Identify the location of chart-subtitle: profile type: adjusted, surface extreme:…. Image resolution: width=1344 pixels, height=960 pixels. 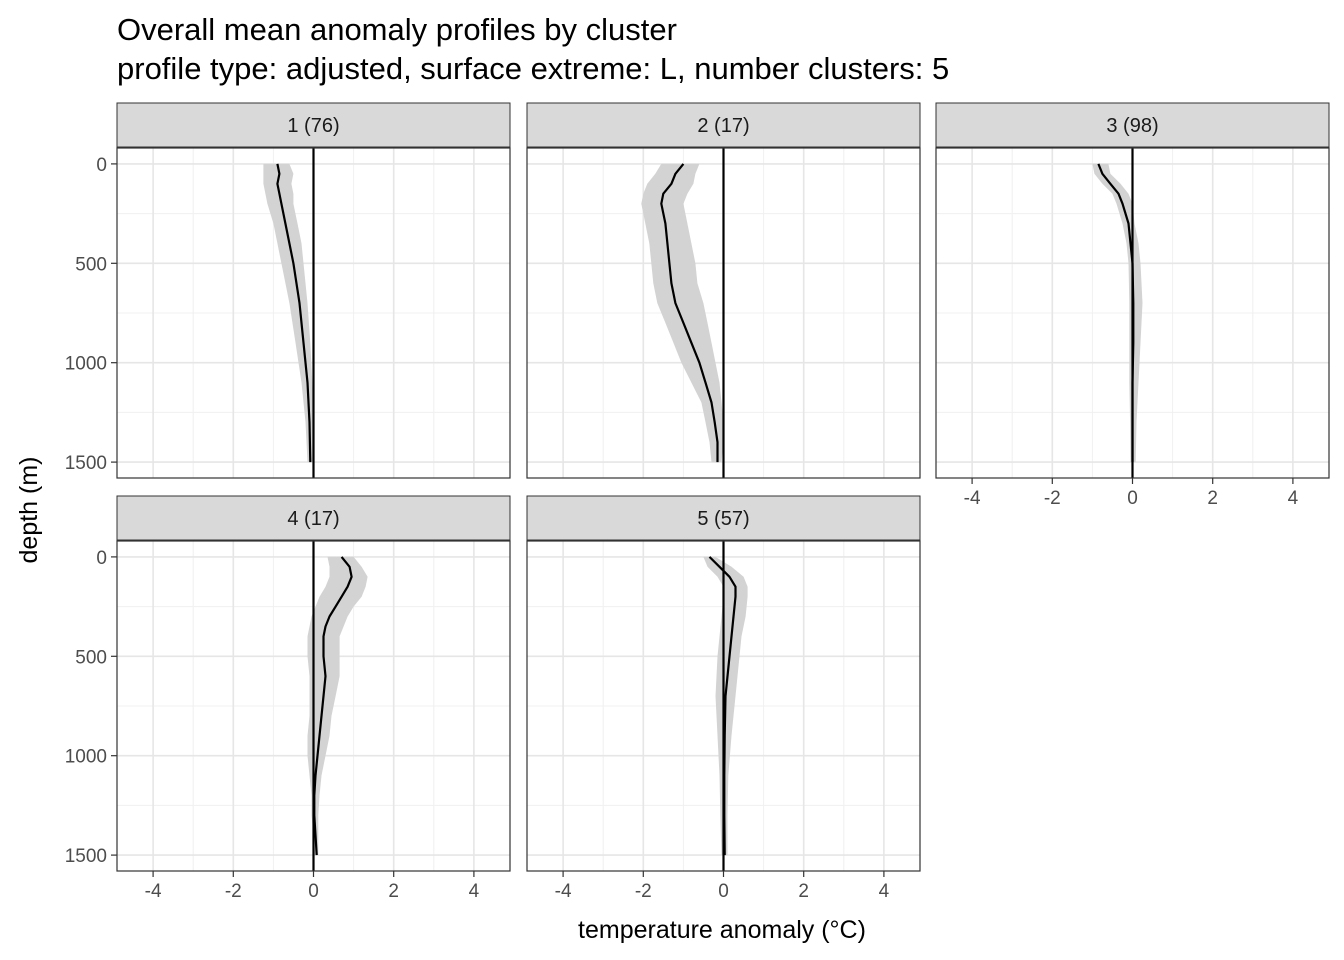
(533, 68).